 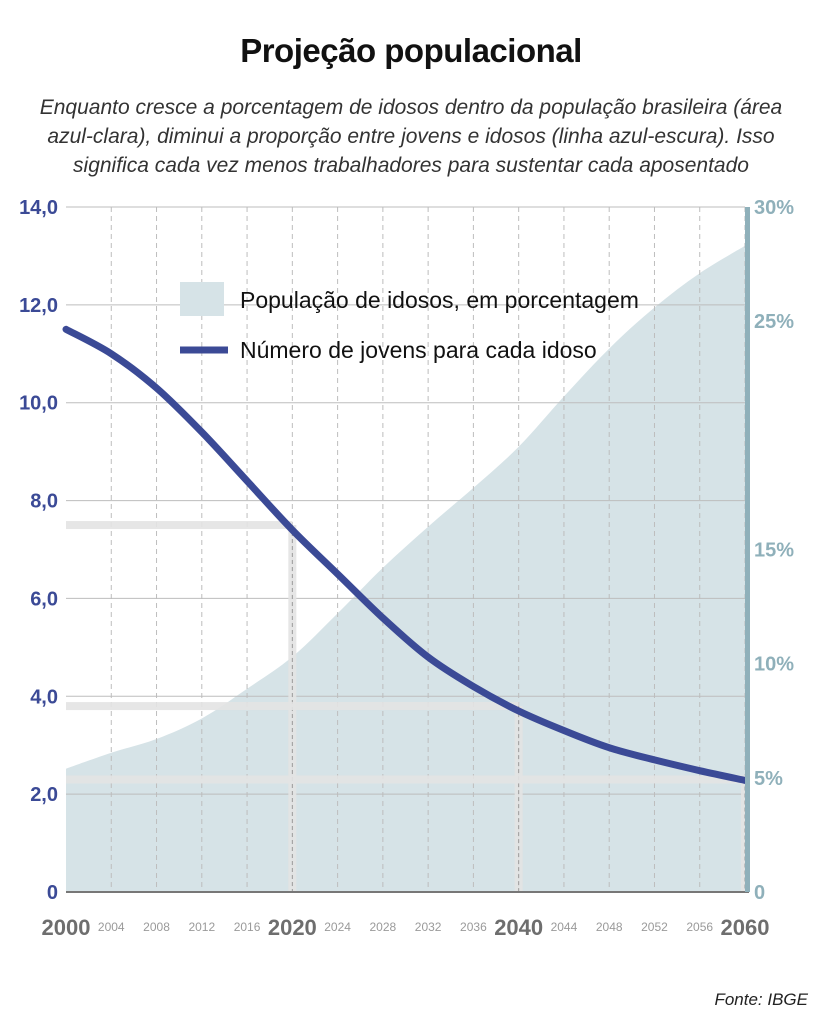 I want to click on left-tick-label: 4,0, so click(x=44, y=697).